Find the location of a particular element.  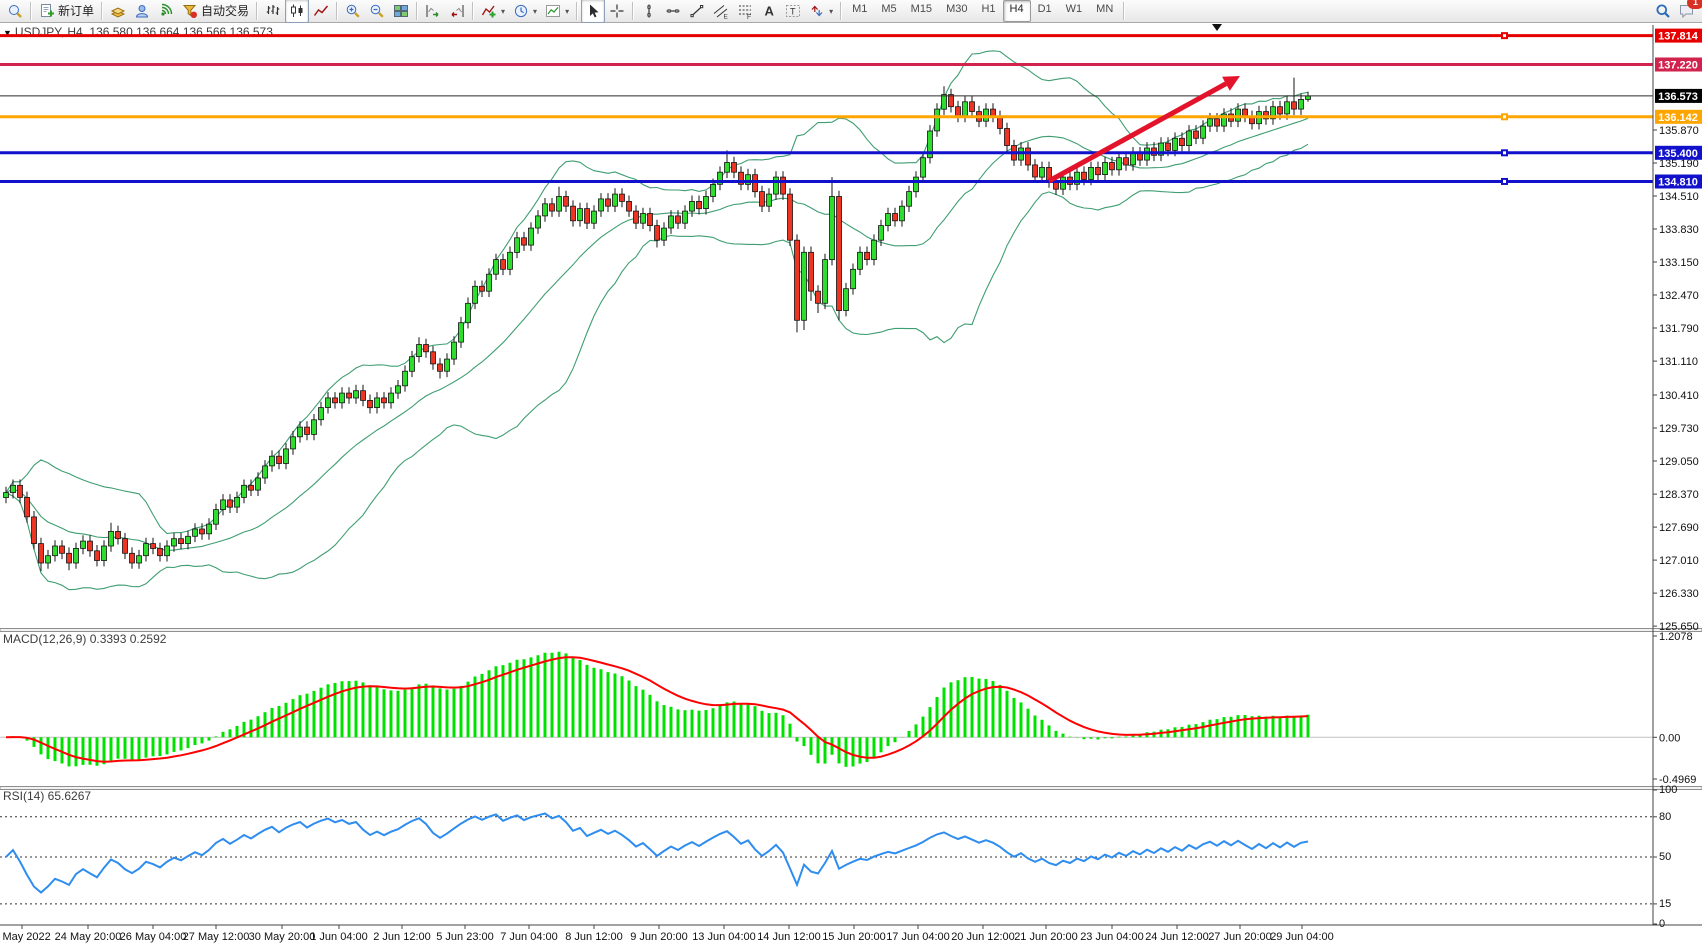

arrows-button: ▾ is located at coordinates (821, 11).